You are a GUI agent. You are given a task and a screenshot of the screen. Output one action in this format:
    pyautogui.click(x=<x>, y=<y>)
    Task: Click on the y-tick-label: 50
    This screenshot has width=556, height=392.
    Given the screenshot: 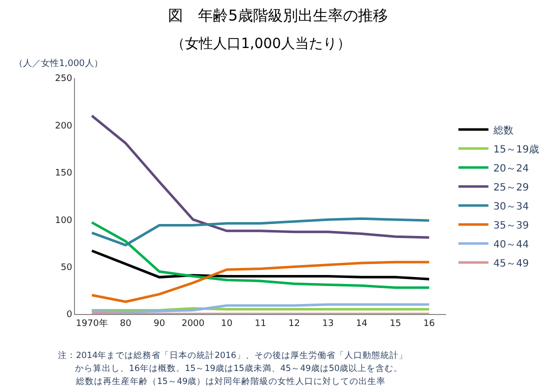 What is the action you would take?
    pyautogui.click(x=66, y=267)
    